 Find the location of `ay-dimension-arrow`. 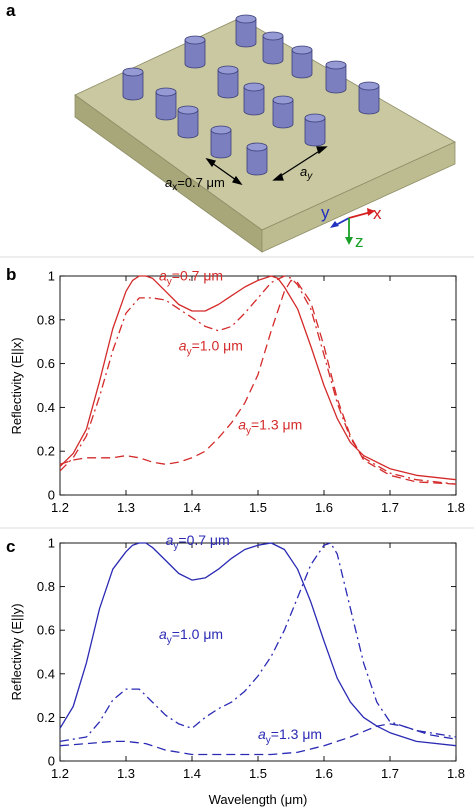

ay-dimension-arrow is located at coordinates (300, 163).